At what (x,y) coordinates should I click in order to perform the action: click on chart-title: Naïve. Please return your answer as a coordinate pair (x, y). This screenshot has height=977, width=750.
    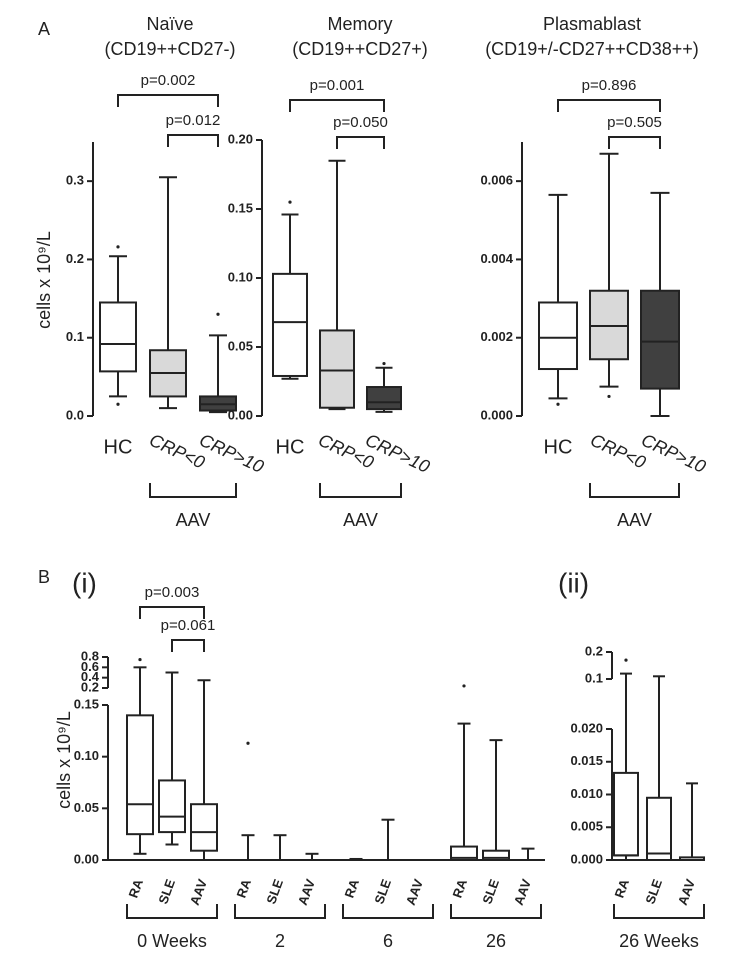
    Looking at the image, I should click on (169, 24).